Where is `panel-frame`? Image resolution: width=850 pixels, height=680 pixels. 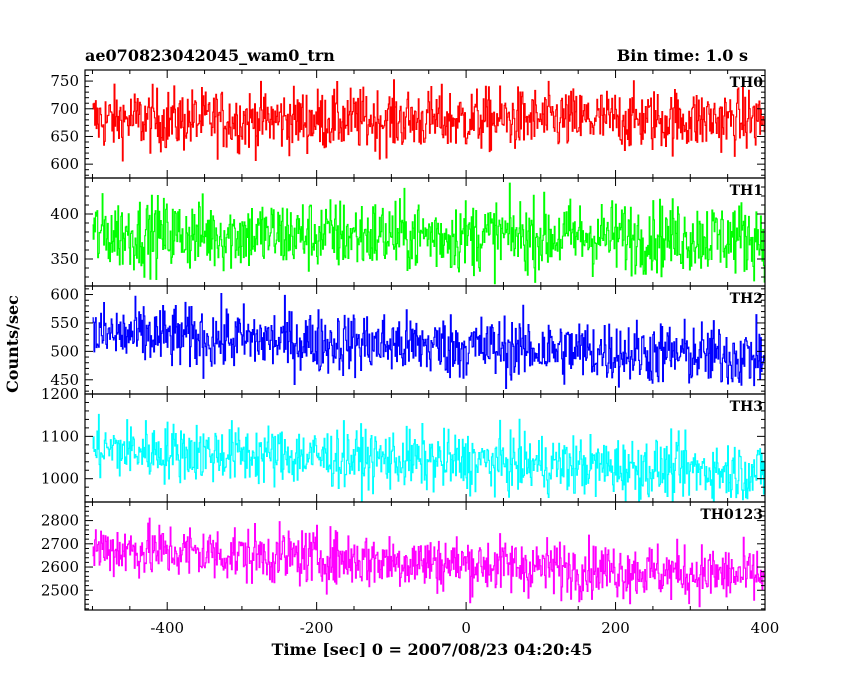
panel-frame is located at coordinates (425, 556).